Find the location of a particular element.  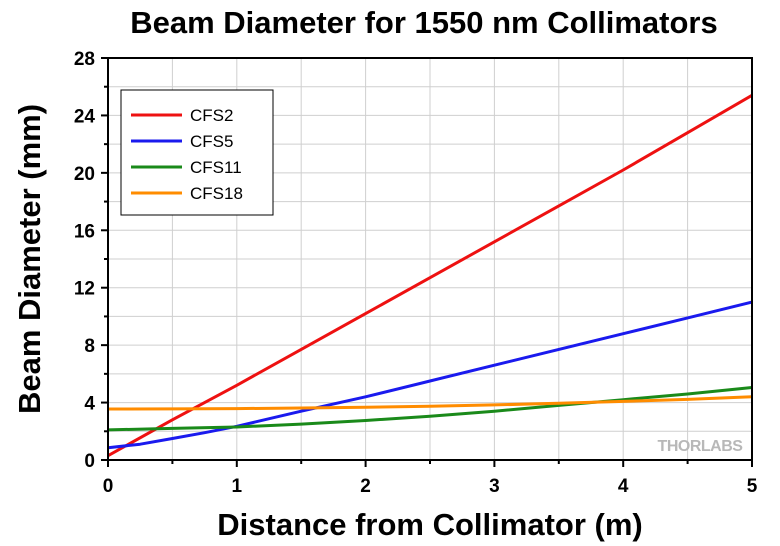

series-line-cfs11 is located at coordinates (430, 409).